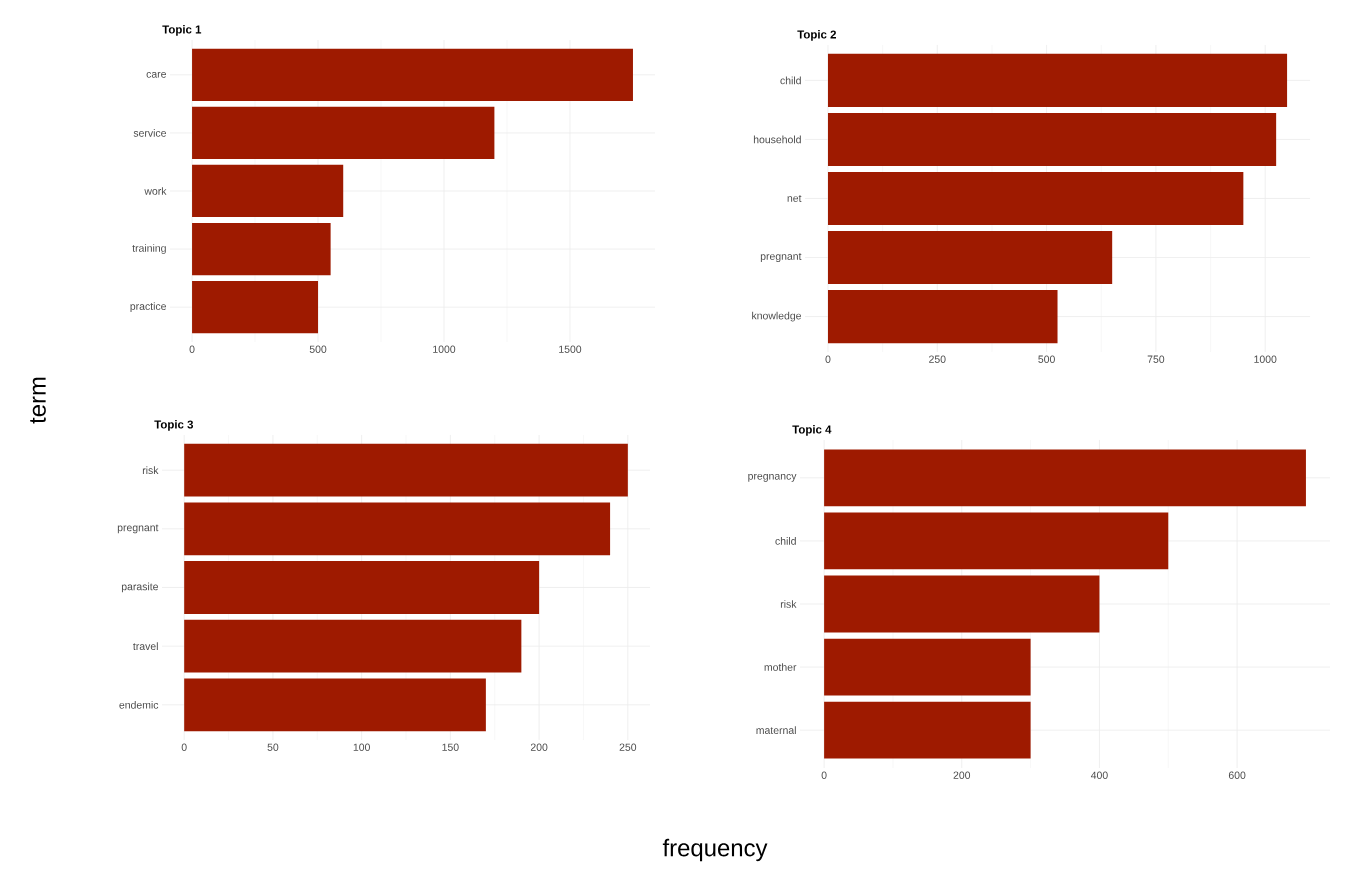 Image resolution: width=1346 pixels, height=871 pixels. I want to click on y-axis-title: term, so click(38, 400).